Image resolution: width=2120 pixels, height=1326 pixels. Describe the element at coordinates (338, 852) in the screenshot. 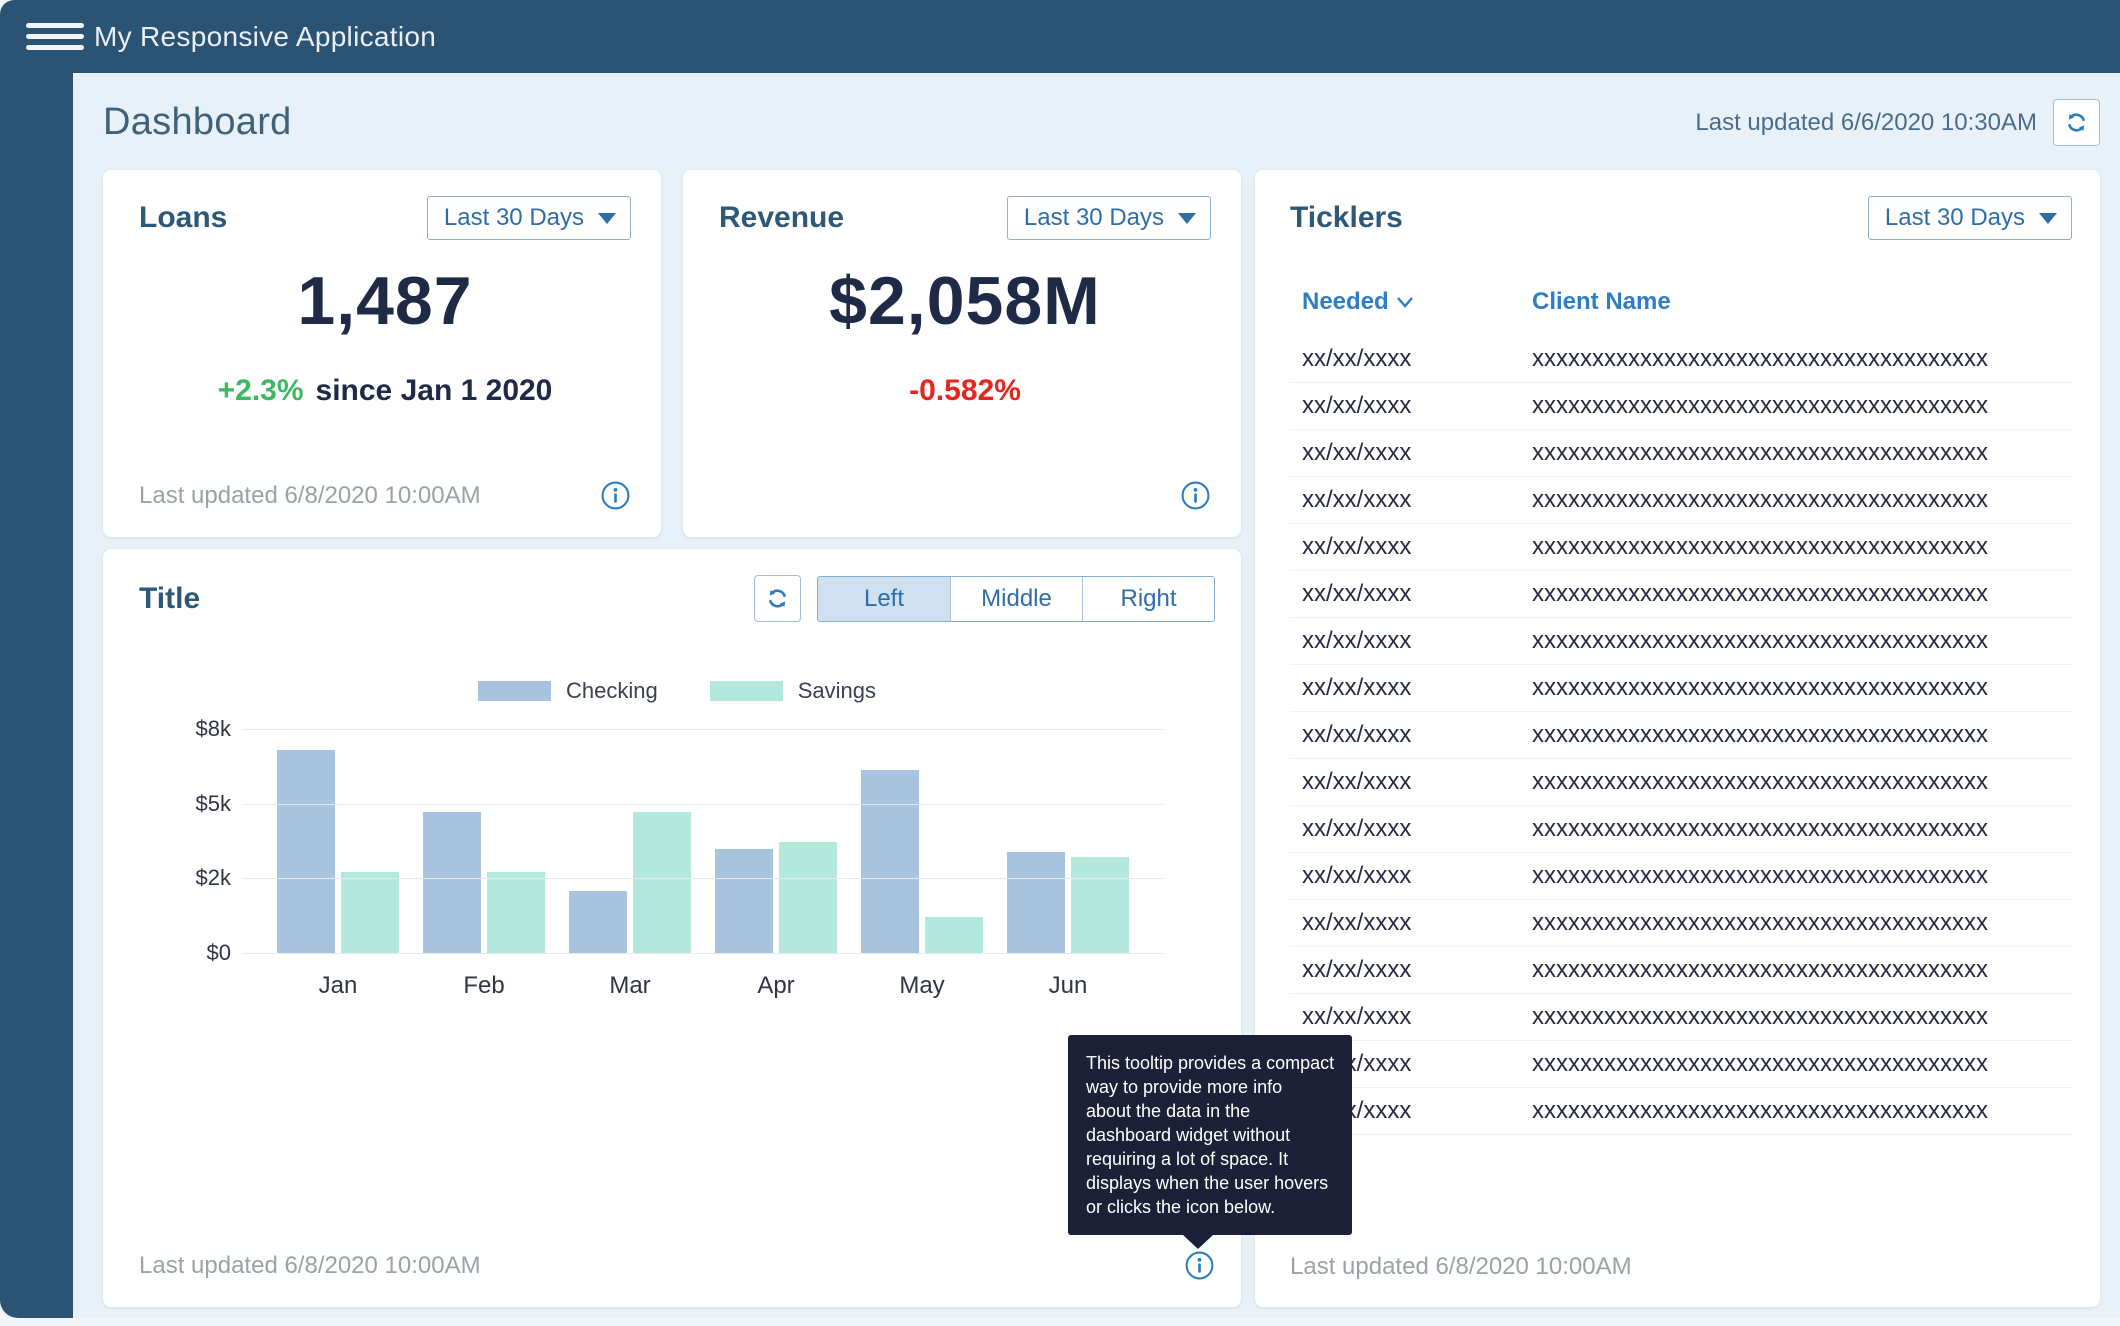

I see `bar-group-jan` at that location.